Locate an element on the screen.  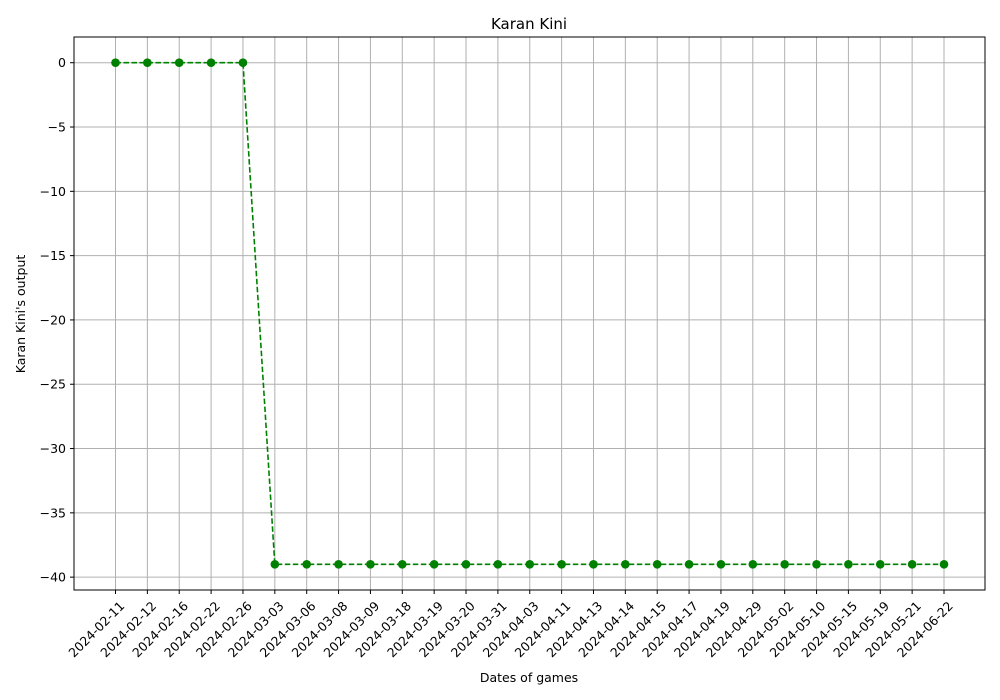
y-axis-ticks: 0 −5 −10 −15 −20 −25 −30 −35 −40 is located at coordinates (57, 320).